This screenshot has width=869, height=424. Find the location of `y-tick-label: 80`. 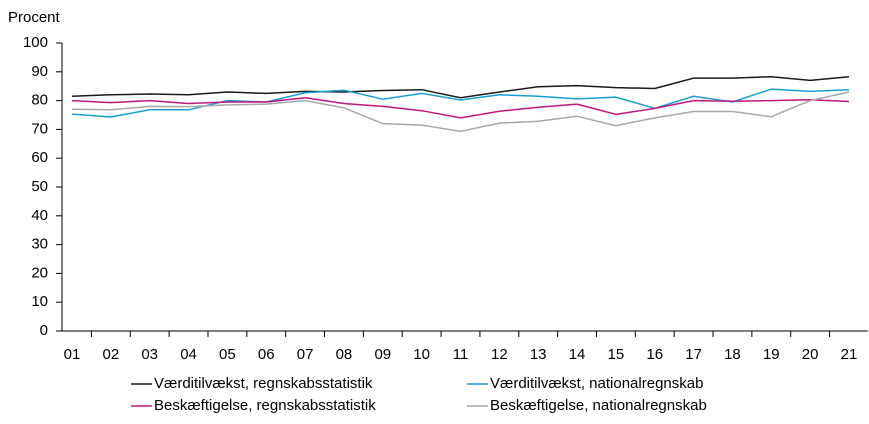

y-tick-label: 80 is located at coordinates (39, 100).